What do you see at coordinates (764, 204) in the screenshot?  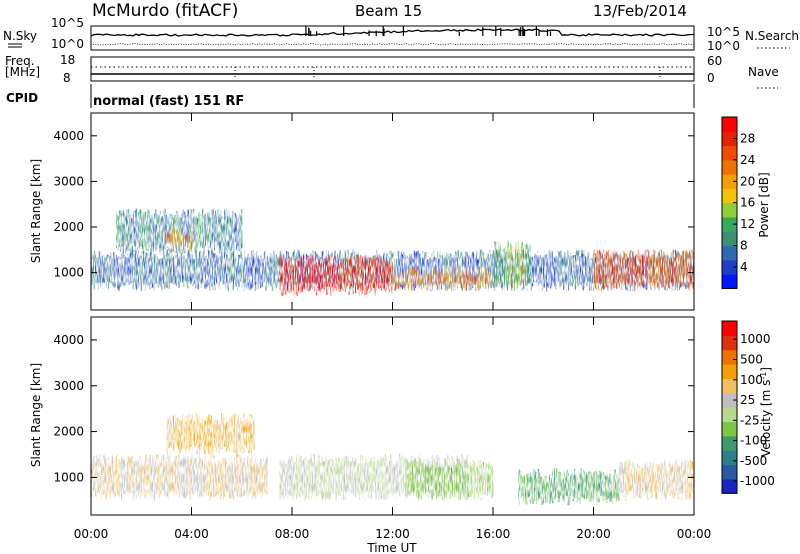 I see `power-colorbar-label: Power [dB]` at bounding box center [764, 204].